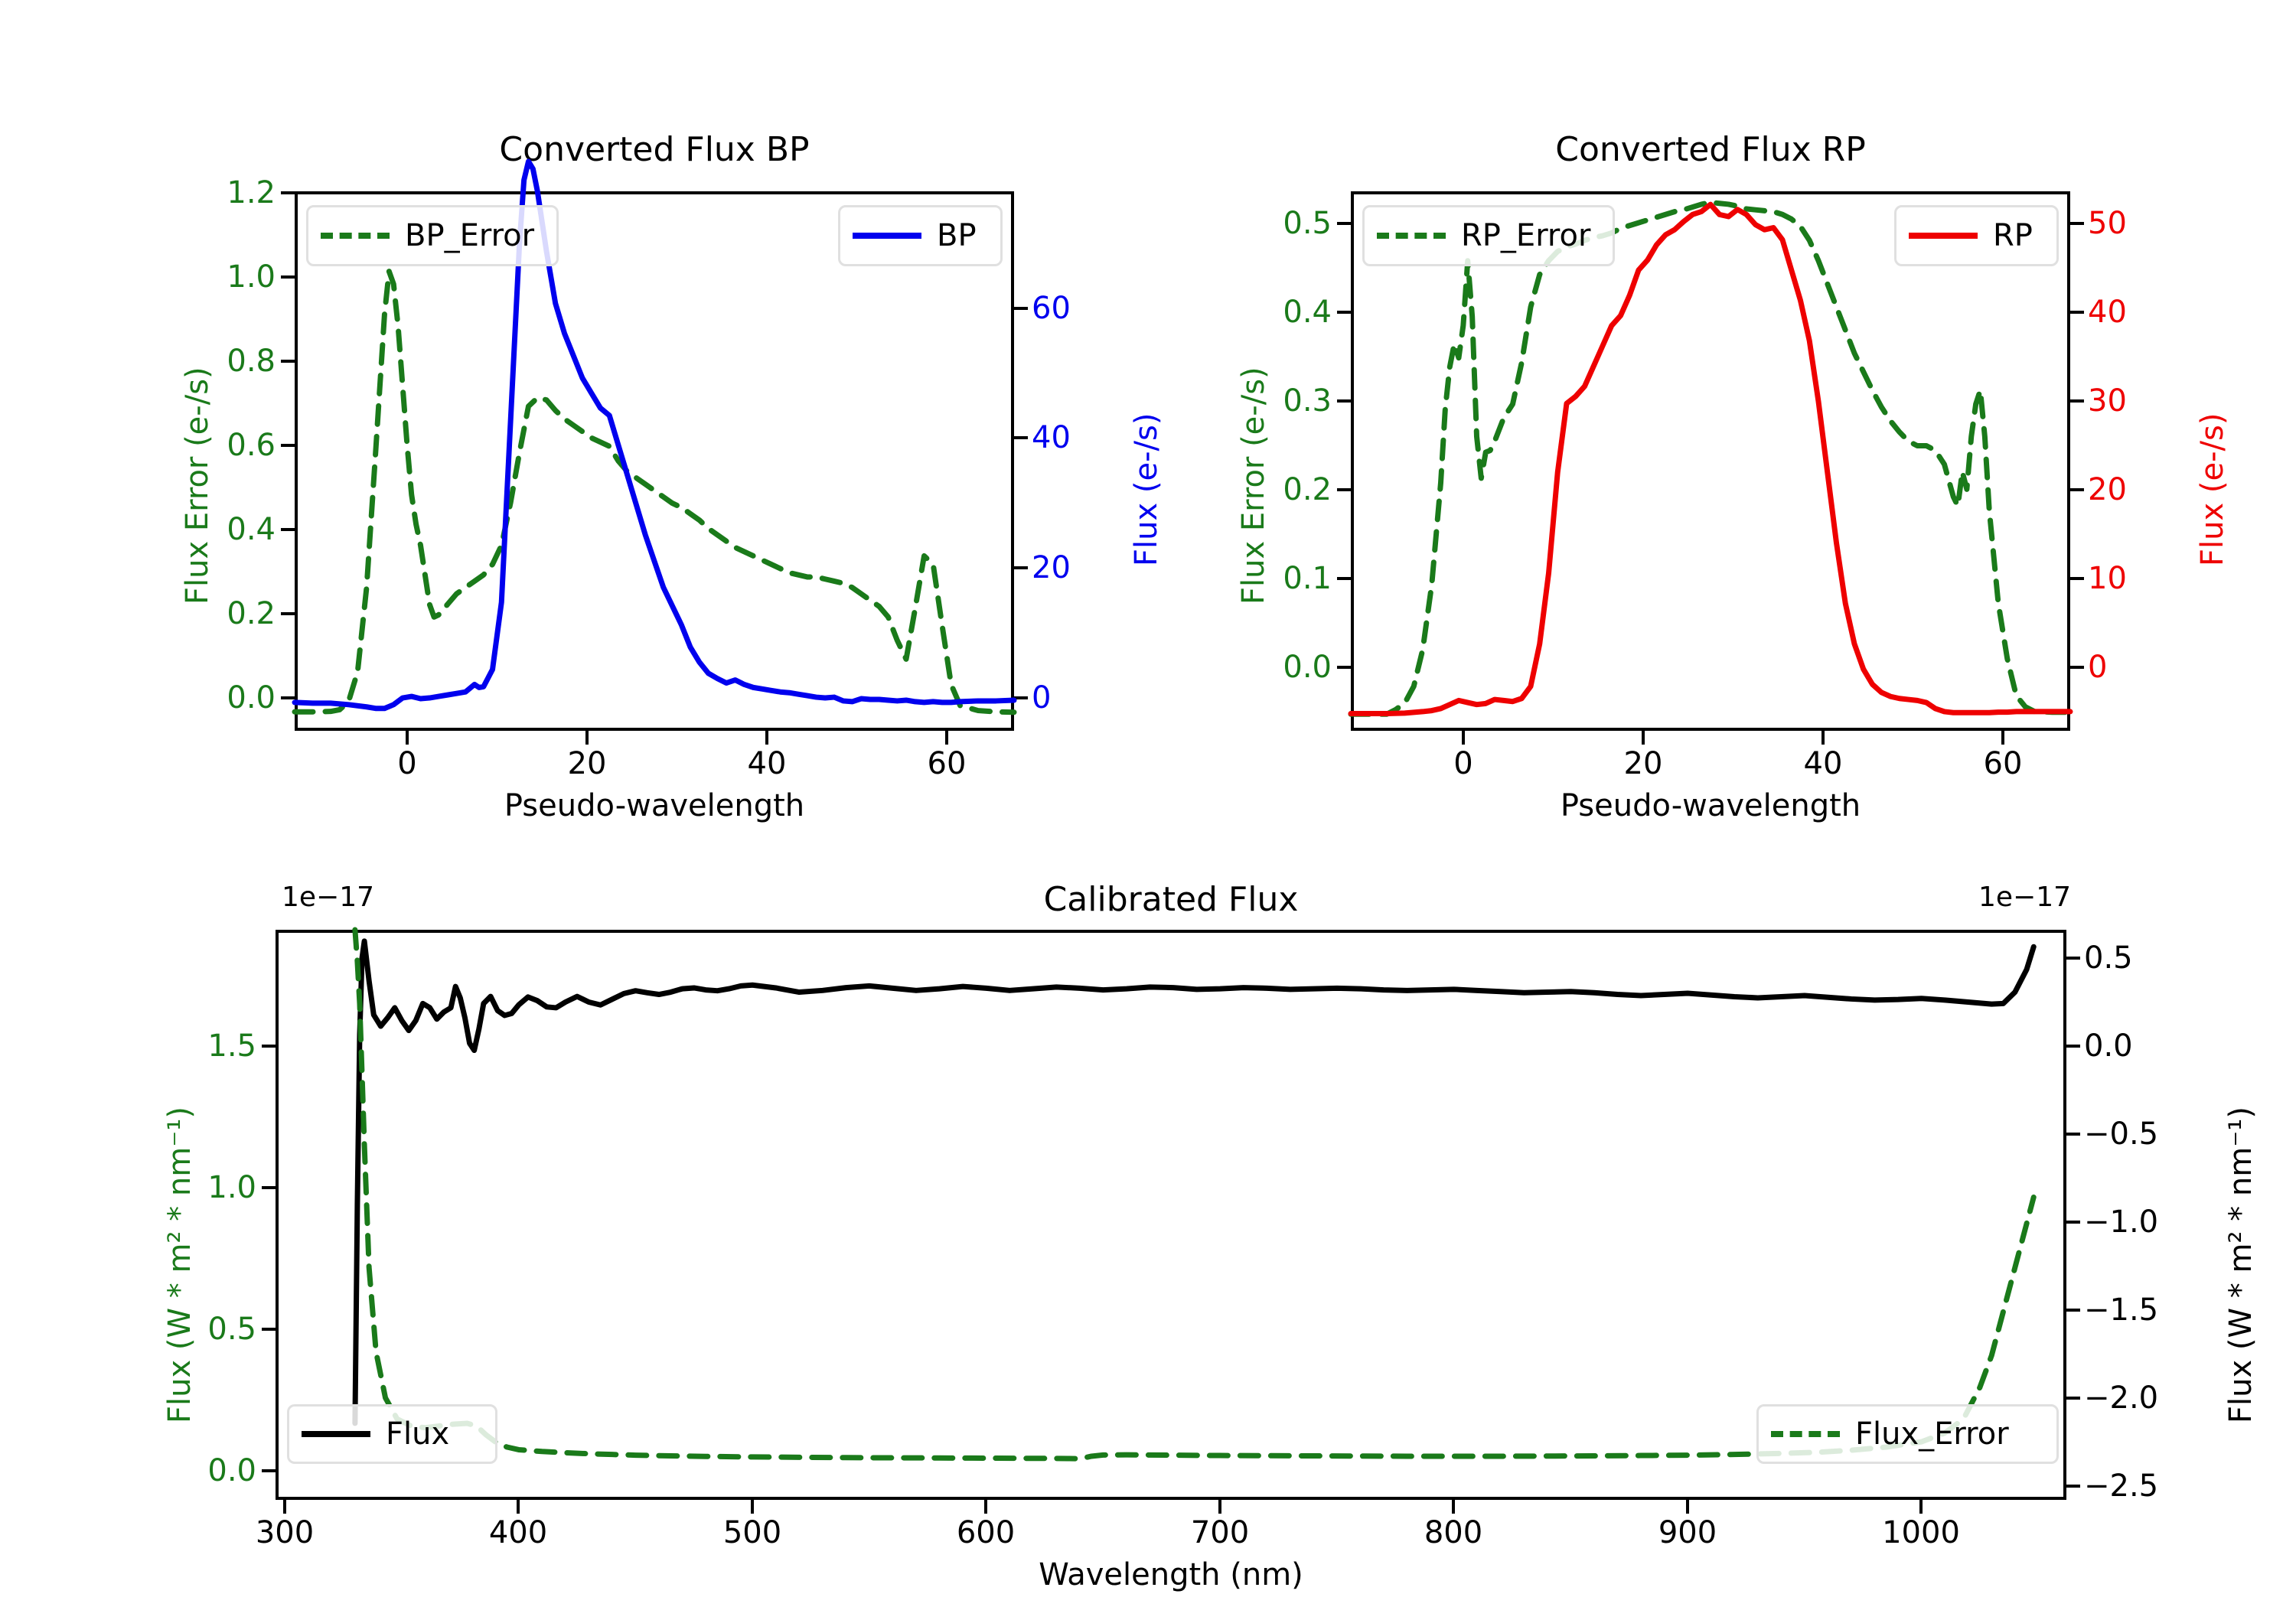  I want to click on ytick-bp-left-0_8: 0.8, so click(251, 362).